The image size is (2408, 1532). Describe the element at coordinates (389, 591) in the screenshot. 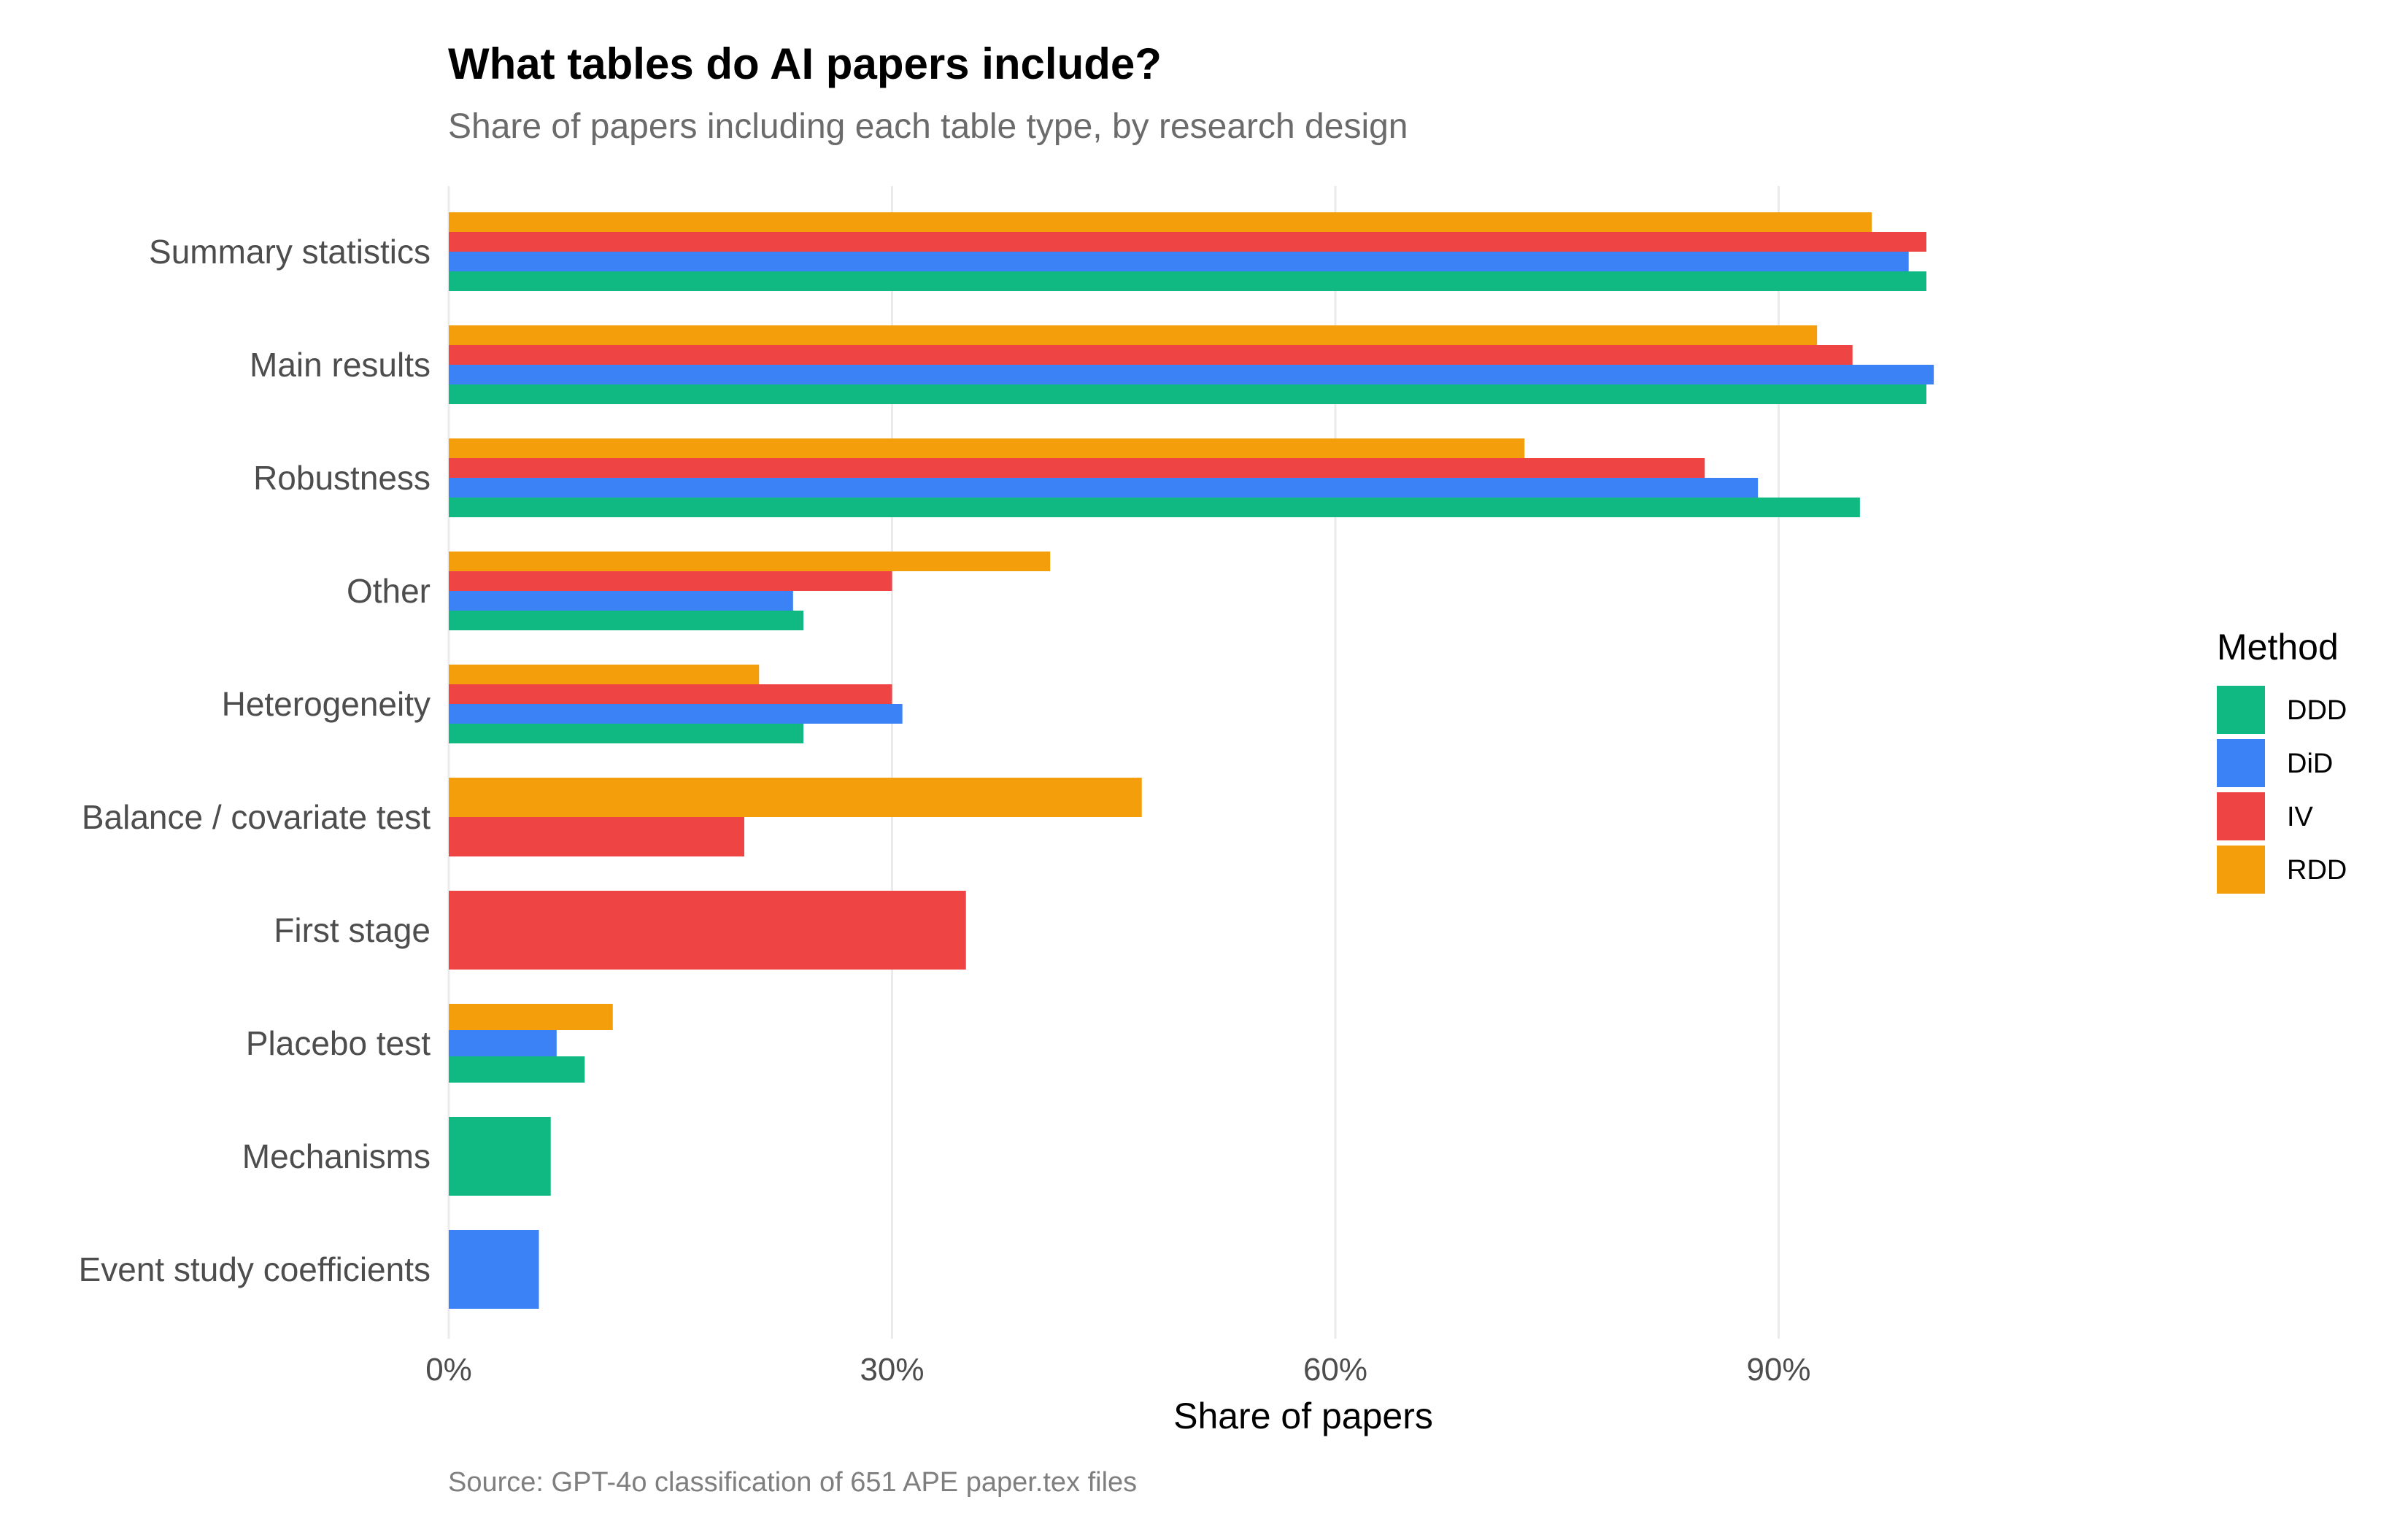

I see `category-label: Other` at that location.